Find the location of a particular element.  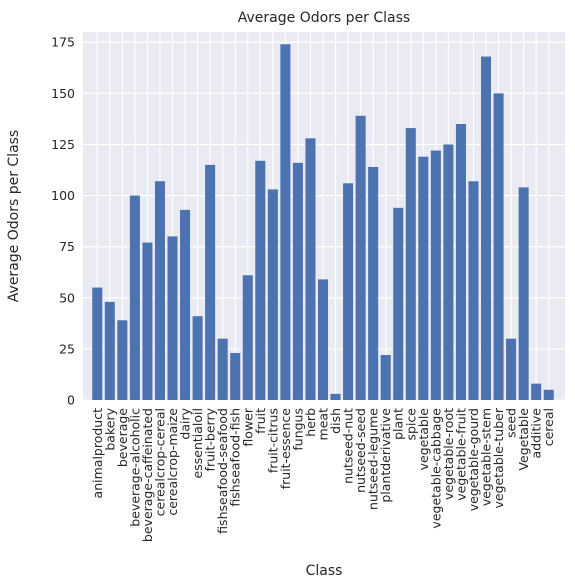

bar-fishseafood-fish is located at coordinates (235, 376).